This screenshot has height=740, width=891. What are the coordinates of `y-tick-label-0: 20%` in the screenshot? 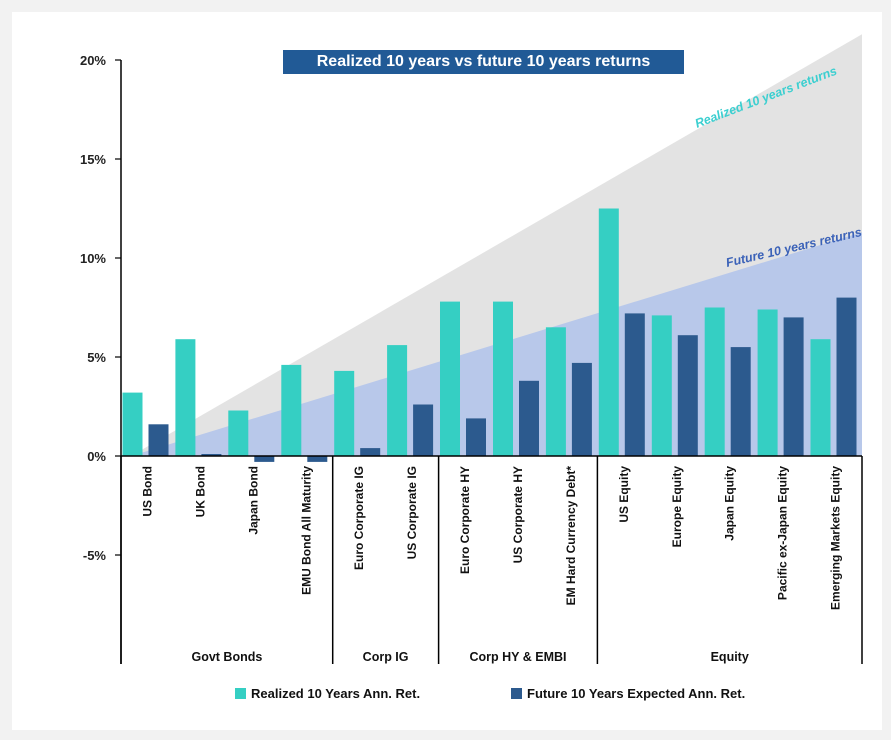 It's located at (93, 60).